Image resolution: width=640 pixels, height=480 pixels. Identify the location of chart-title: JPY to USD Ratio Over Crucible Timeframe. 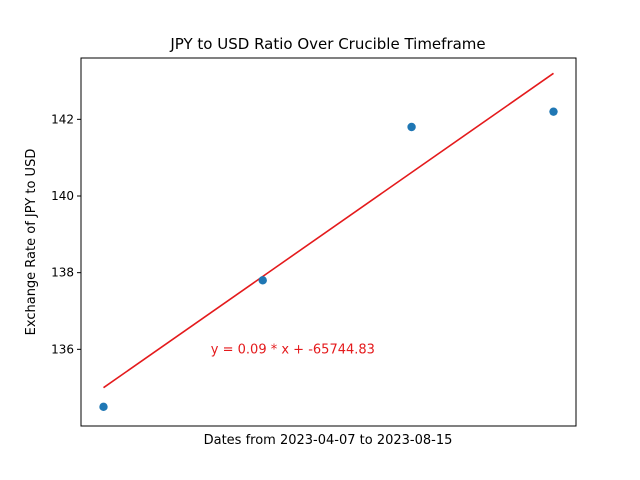
(327, 44).